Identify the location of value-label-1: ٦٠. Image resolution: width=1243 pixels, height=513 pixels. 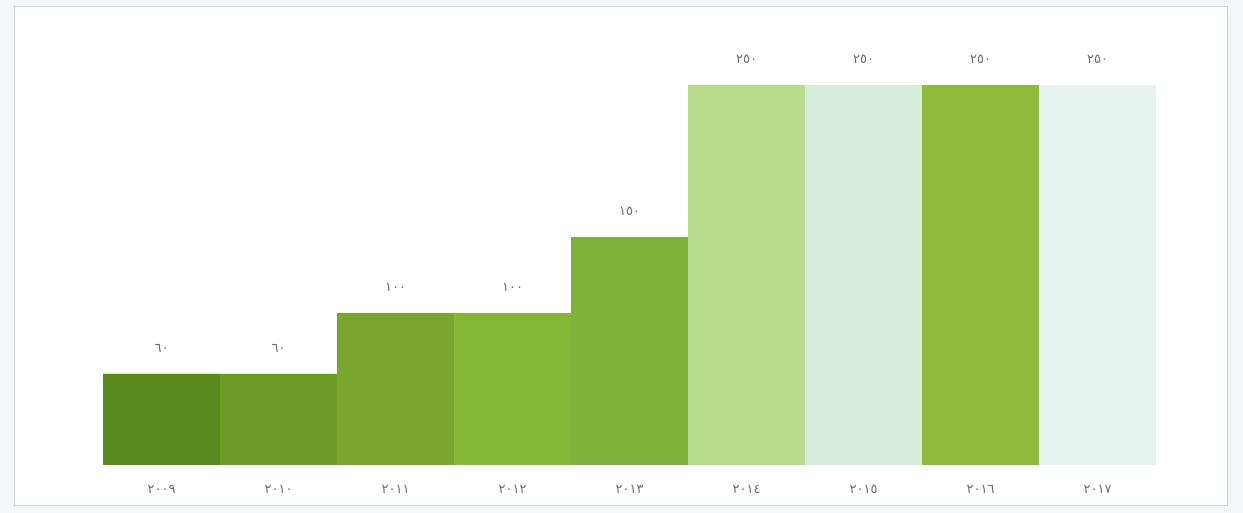
(279, 348).